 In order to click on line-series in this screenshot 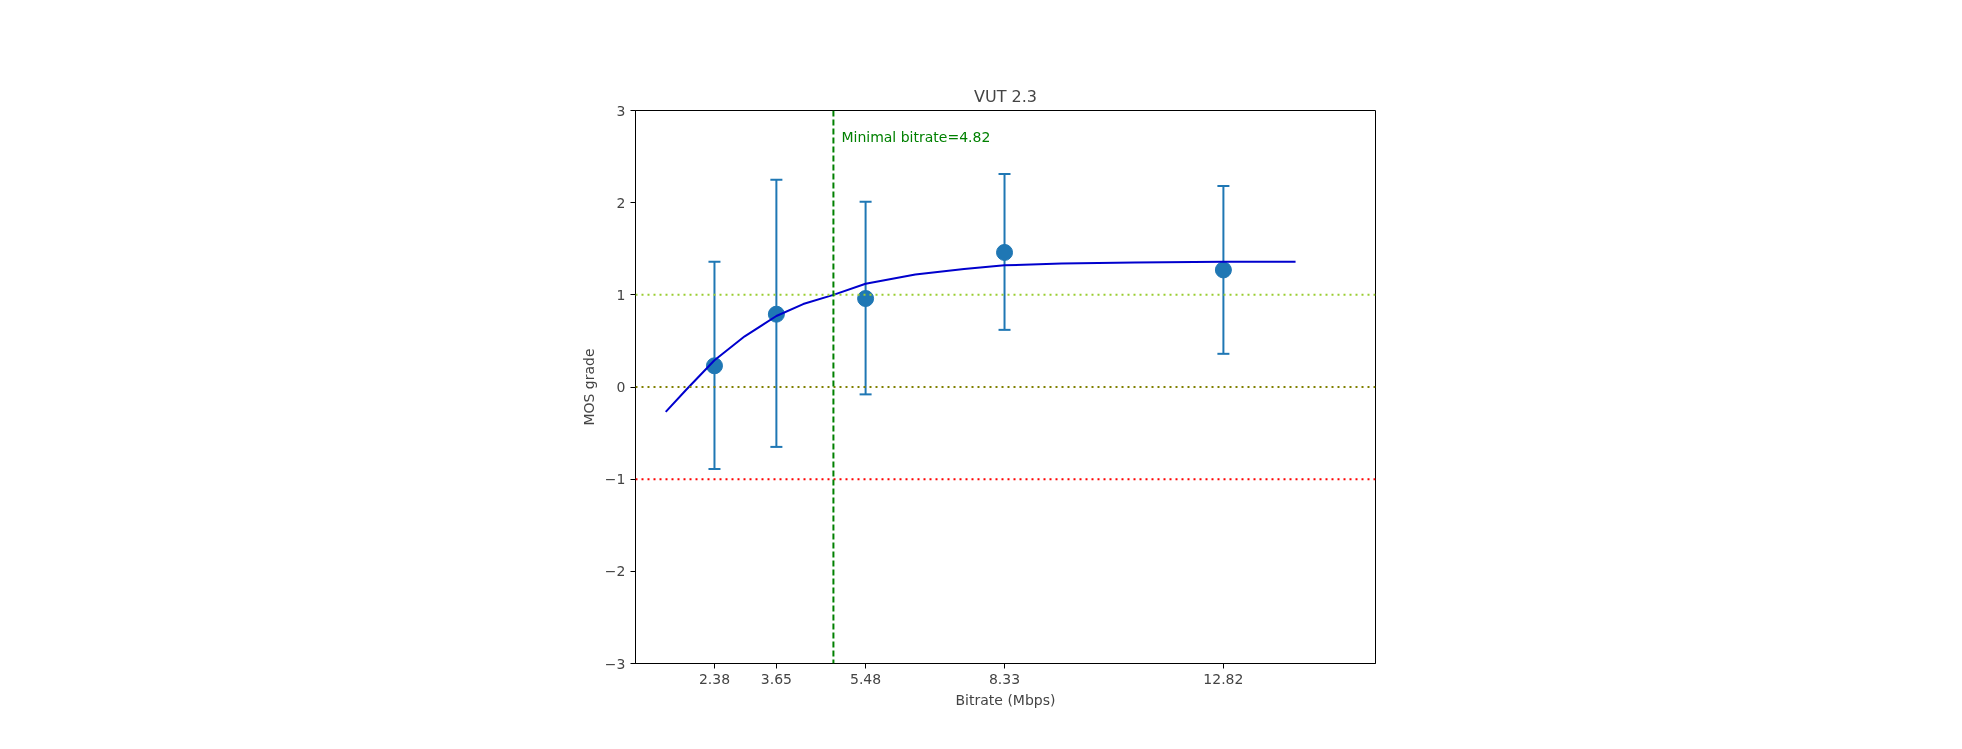, I will do `click(980, 336)`.